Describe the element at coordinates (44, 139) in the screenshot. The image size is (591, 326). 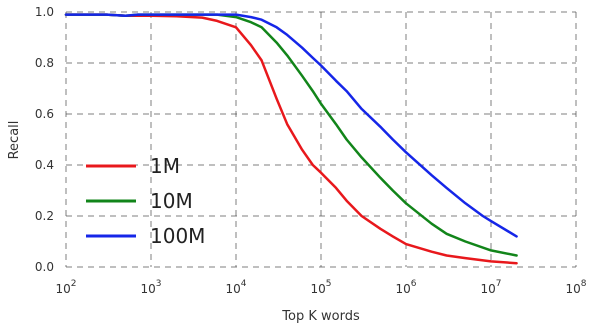
I see `y-axis-ticks: 0.0 0.2 0.4 0.6 0.8 1.0` at that location.